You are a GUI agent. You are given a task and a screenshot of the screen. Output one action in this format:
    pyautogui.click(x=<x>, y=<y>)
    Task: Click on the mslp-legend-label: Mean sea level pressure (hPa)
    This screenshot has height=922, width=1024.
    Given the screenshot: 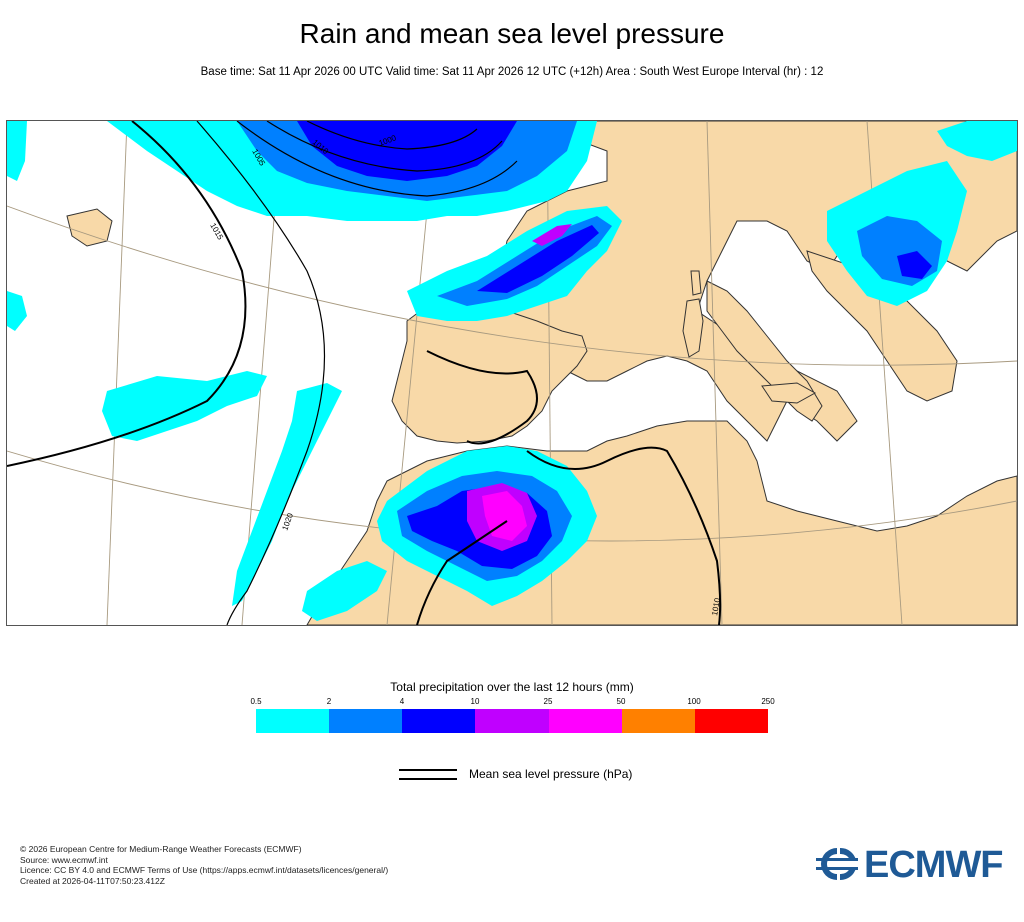 What is the action you would take?
    pyautogui.click(x=551, y=774)
    